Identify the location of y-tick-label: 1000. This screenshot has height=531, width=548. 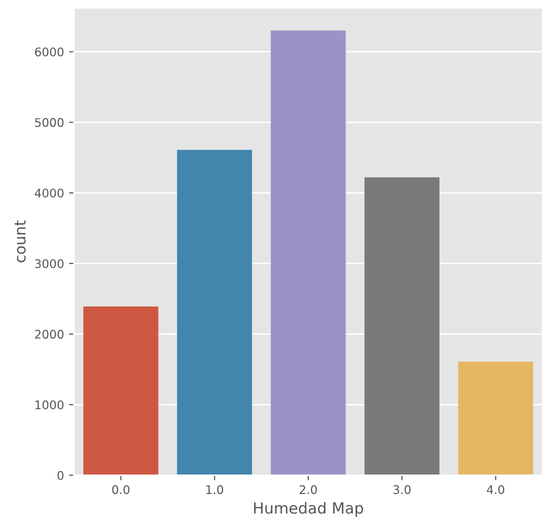
(50, 405).